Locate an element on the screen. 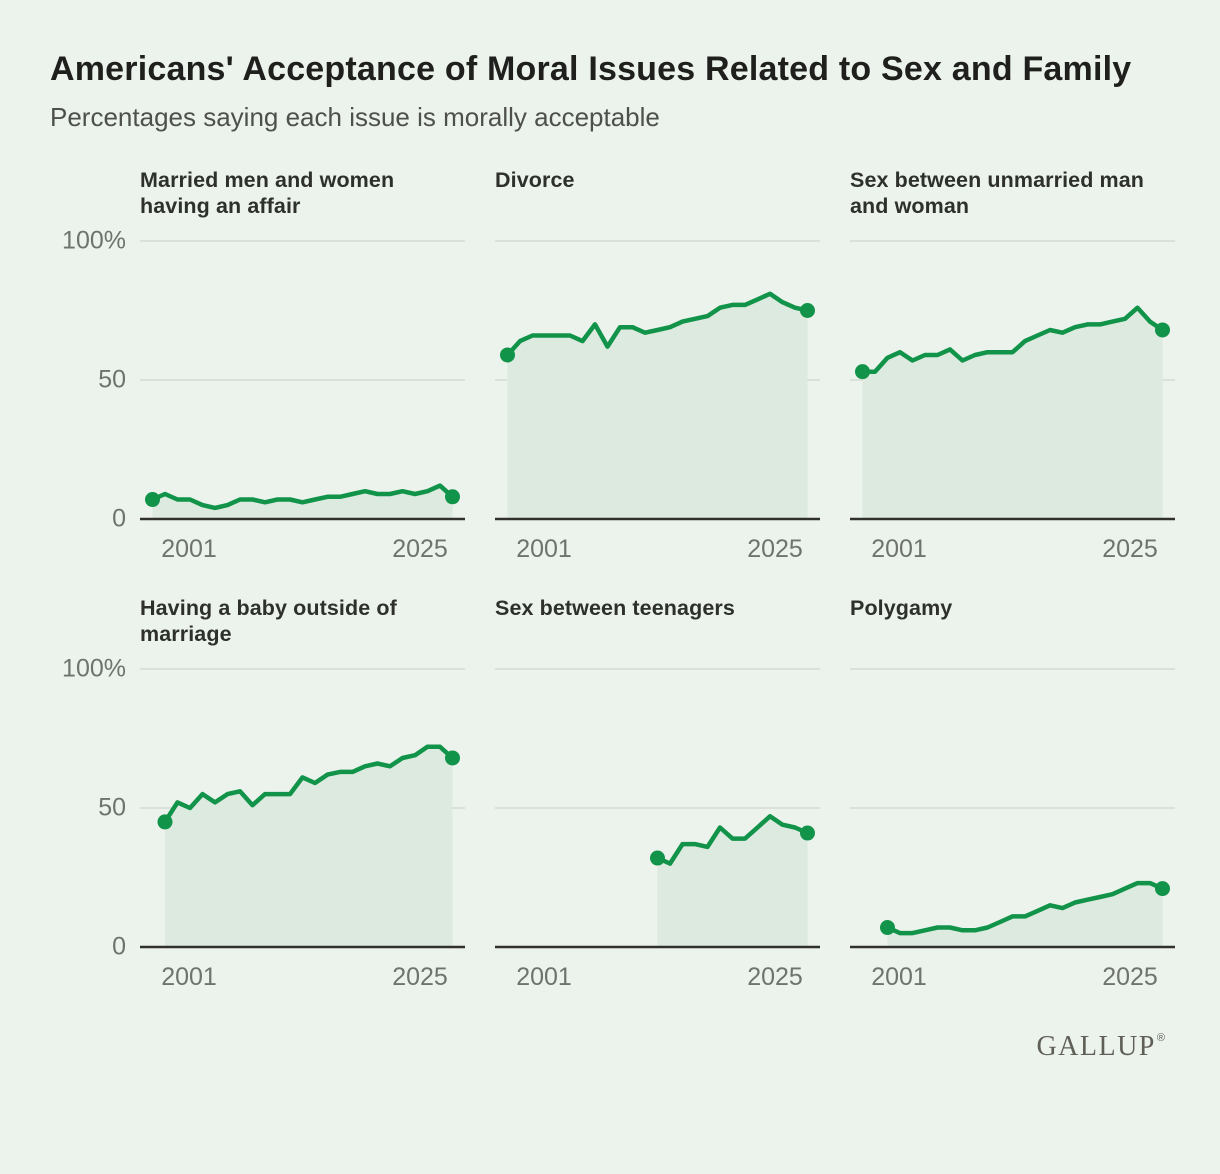 This screenshot has width=1220, height=1174. chart-title-teen-sex: Sex between teenagers is located at coordinates (615, 608).